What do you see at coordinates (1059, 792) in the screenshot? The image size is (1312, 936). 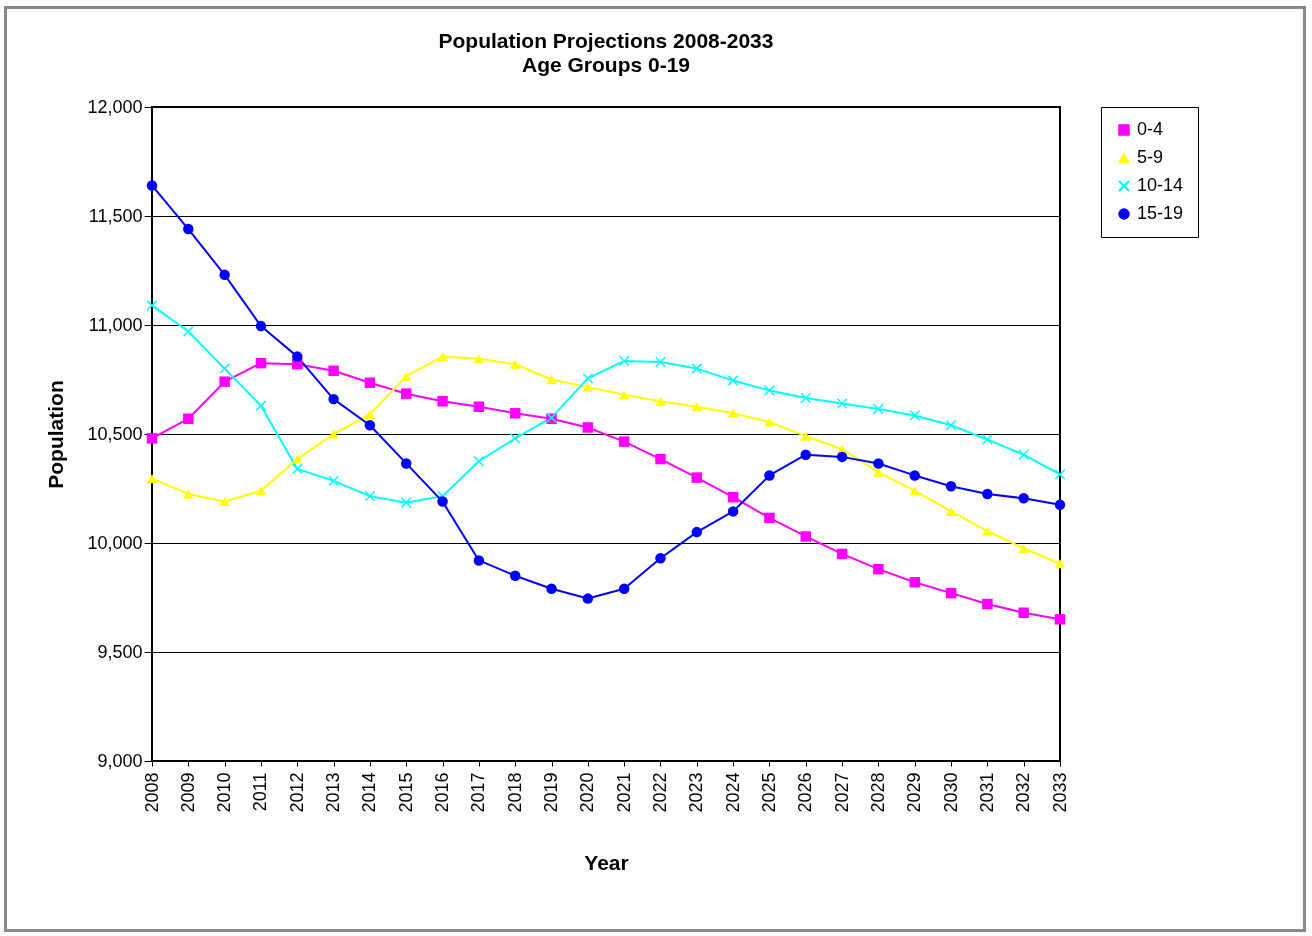 I see `x-tick-label: 2033` at bounding box center [1059, 792].